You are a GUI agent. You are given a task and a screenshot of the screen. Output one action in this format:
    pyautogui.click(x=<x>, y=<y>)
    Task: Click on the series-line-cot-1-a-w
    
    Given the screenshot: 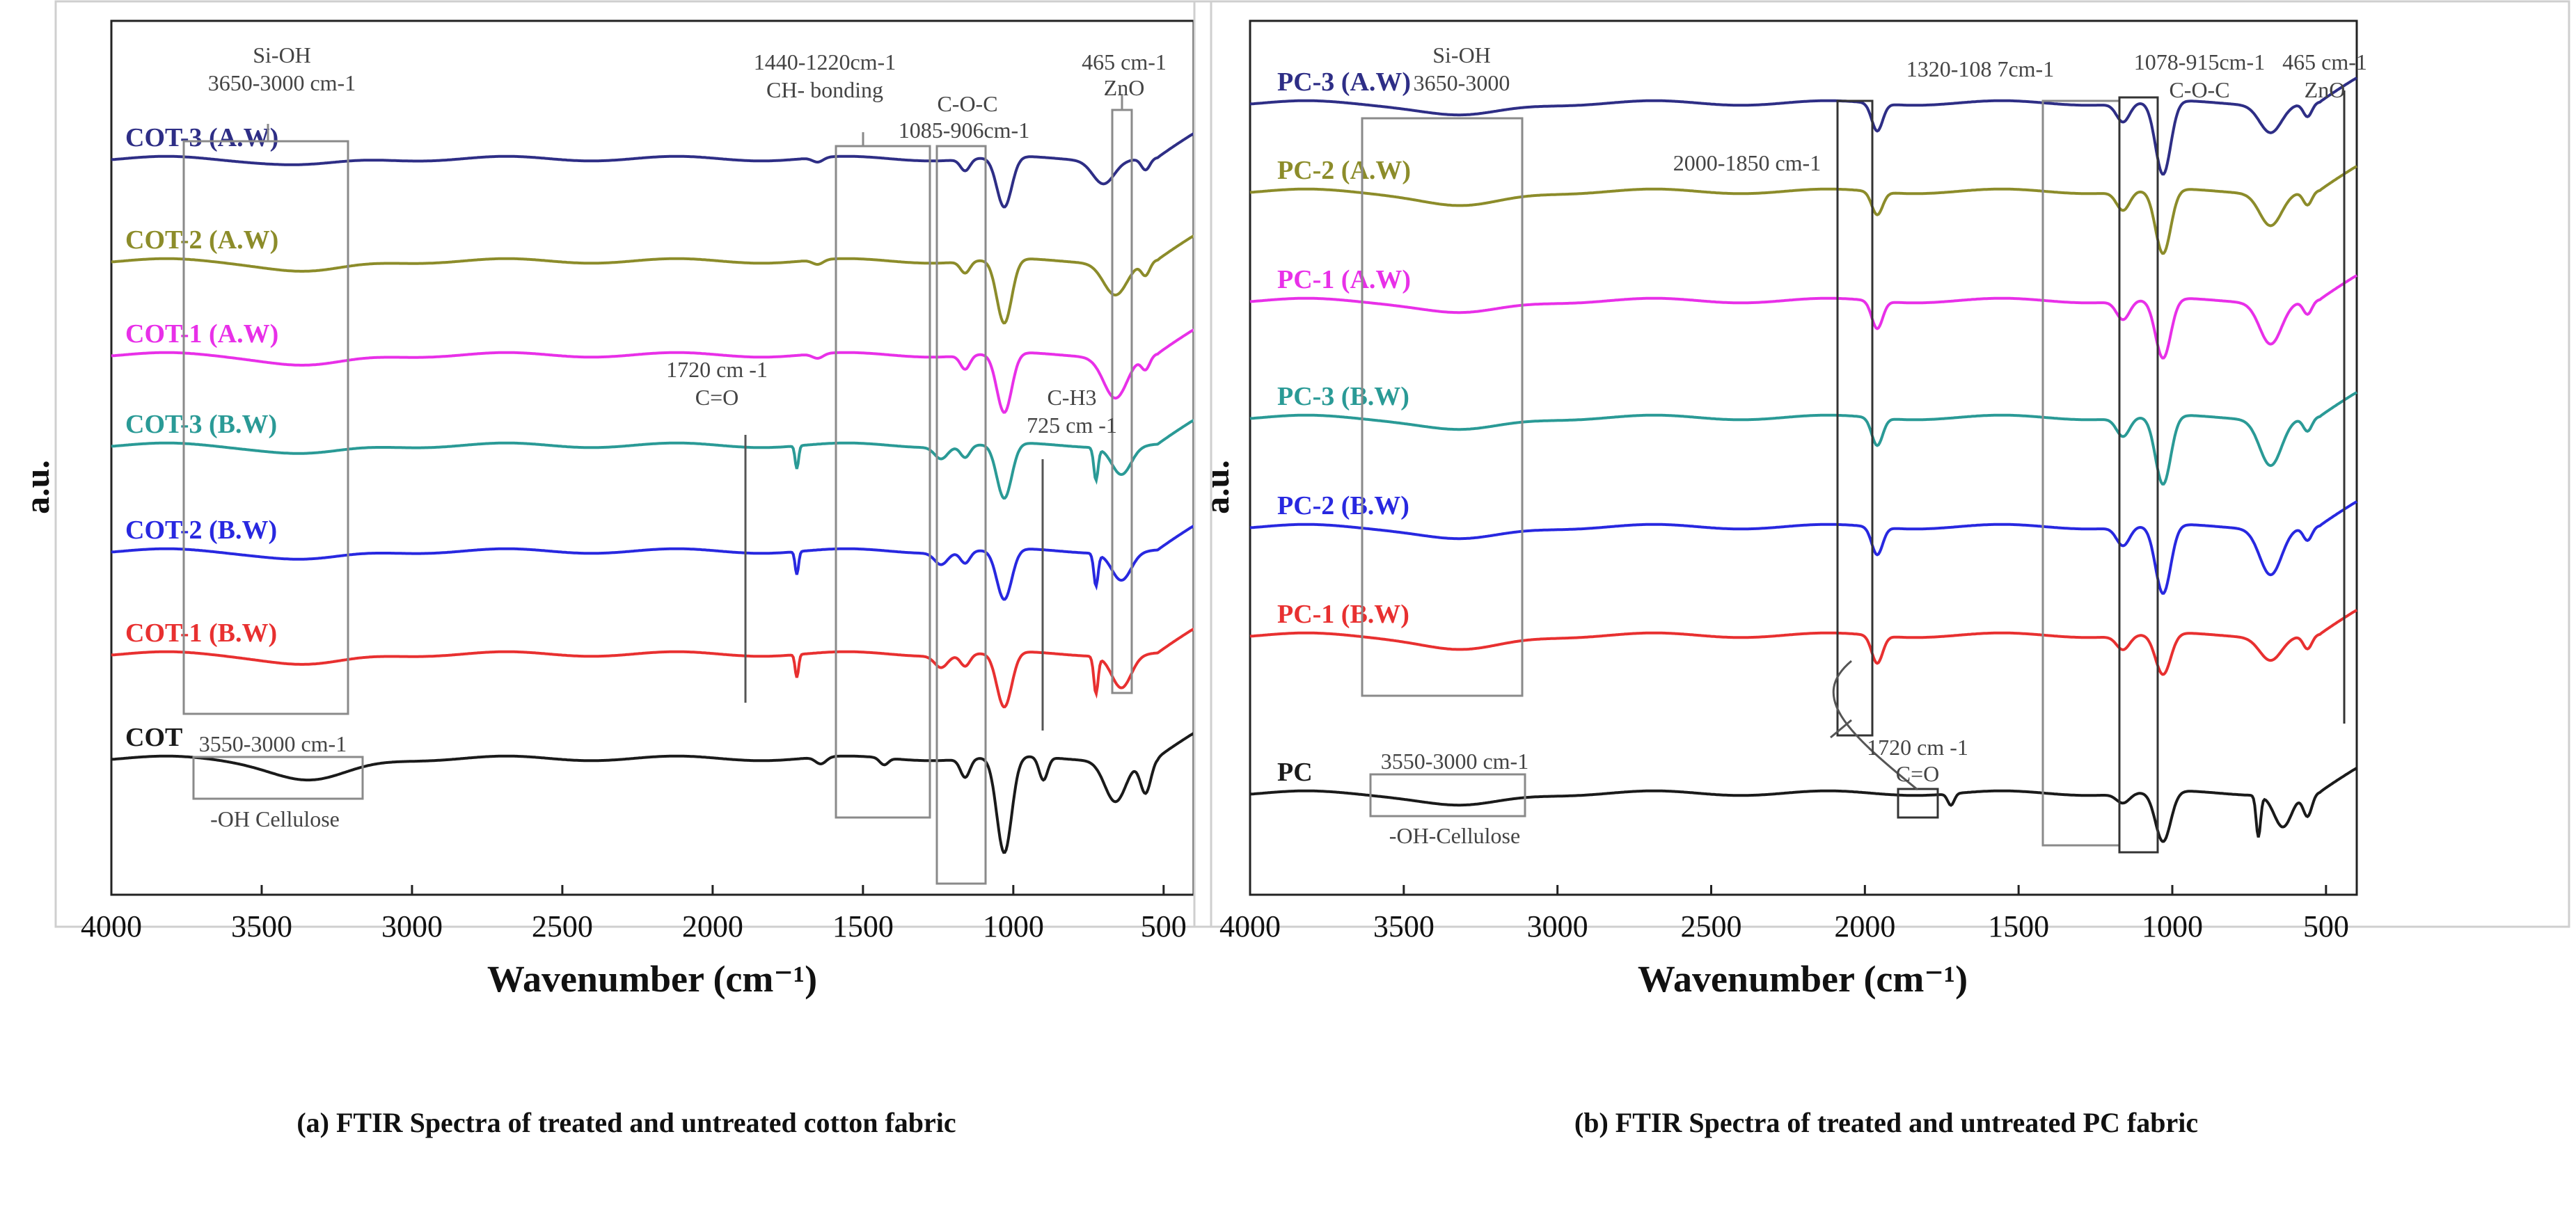 What is the action you would take?
    pyautogui.click(x=653, y=371)
    